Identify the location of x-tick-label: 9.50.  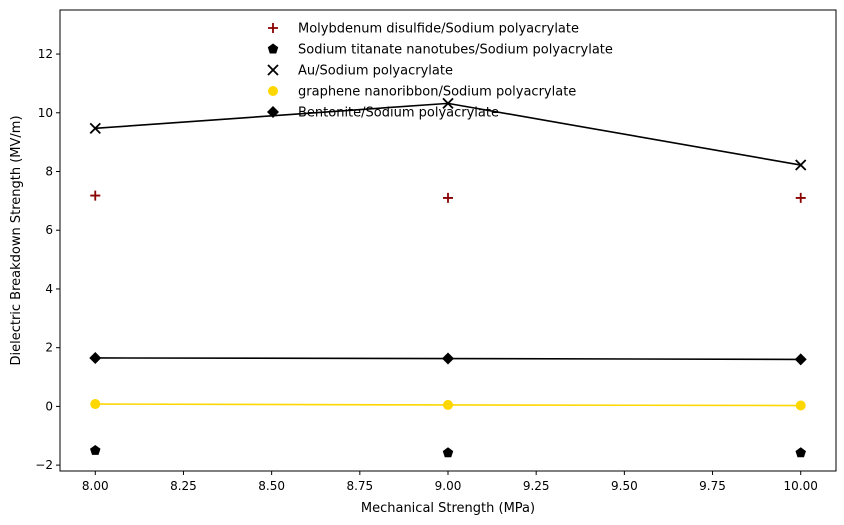
(624, 486).